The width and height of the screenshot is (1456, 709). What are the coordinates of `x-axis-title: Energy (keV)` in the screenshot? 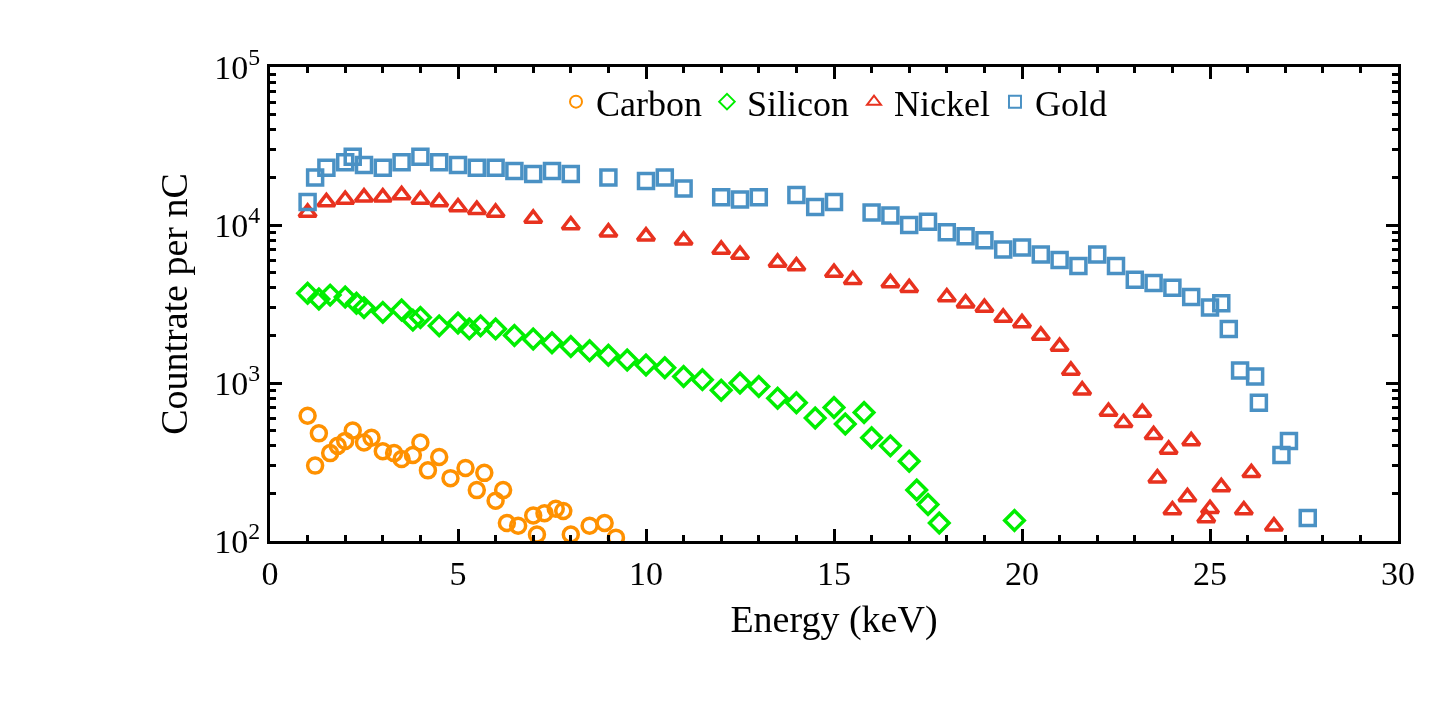 It's located at (834, 619).